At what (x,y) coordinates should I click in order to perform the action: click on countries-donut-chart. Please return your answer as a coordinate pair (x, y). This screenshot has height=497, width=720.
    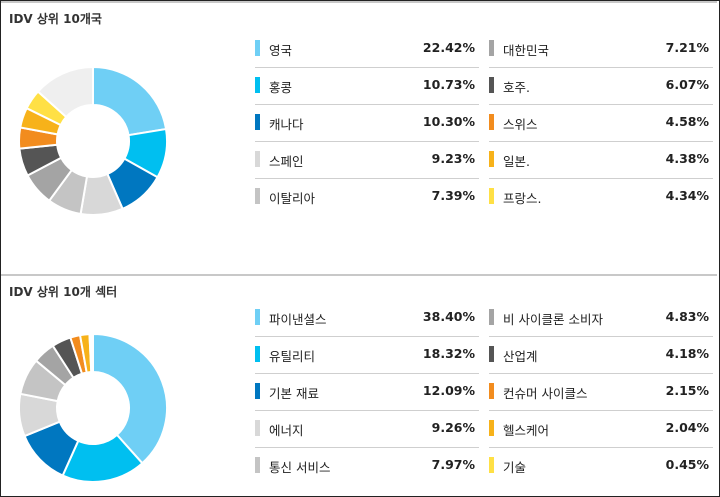
    Looking at the image, I should click on (93, 140).